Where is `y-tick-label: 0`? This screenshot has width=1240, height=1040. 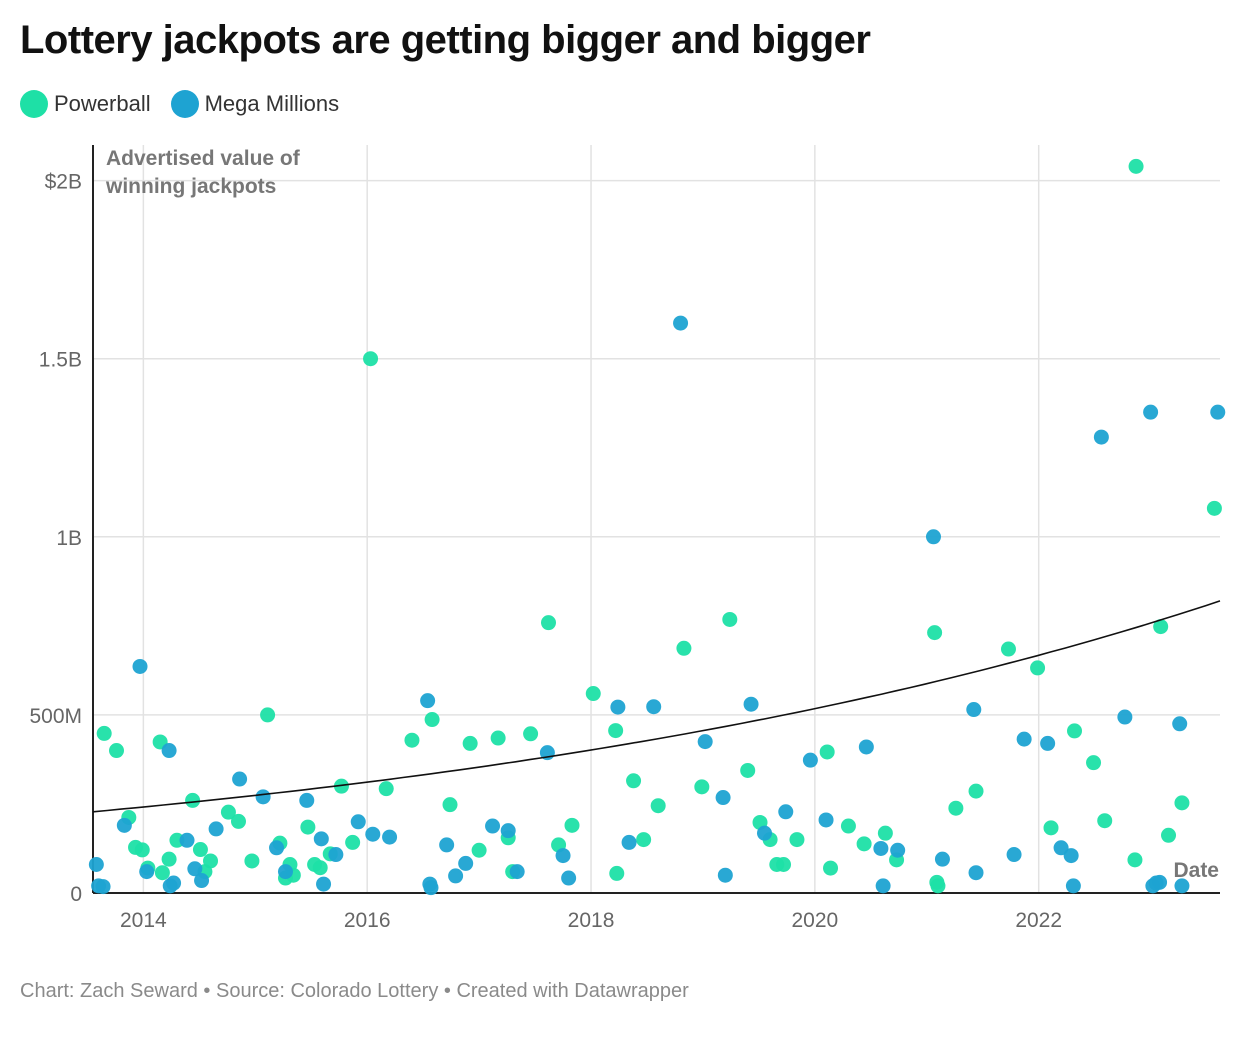 y-tick-label: 0 is located at coordinates (76, 894).